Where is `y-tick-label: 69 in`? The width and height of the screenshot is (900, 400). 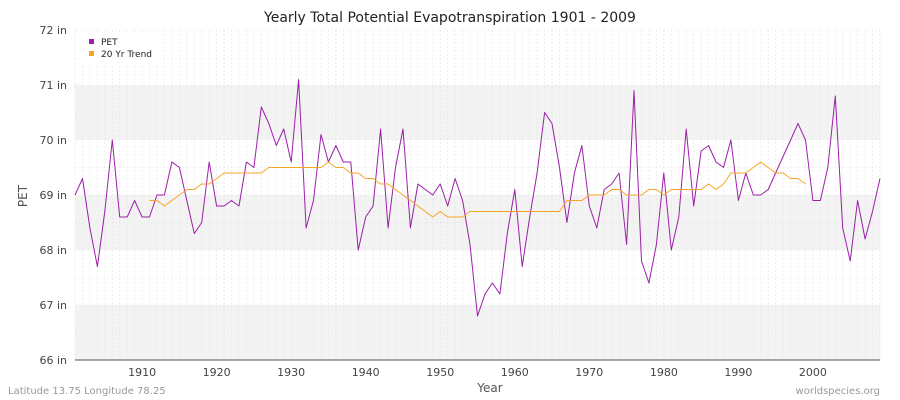
y-tick-label: 69 in is located at coordinates (53, 195).